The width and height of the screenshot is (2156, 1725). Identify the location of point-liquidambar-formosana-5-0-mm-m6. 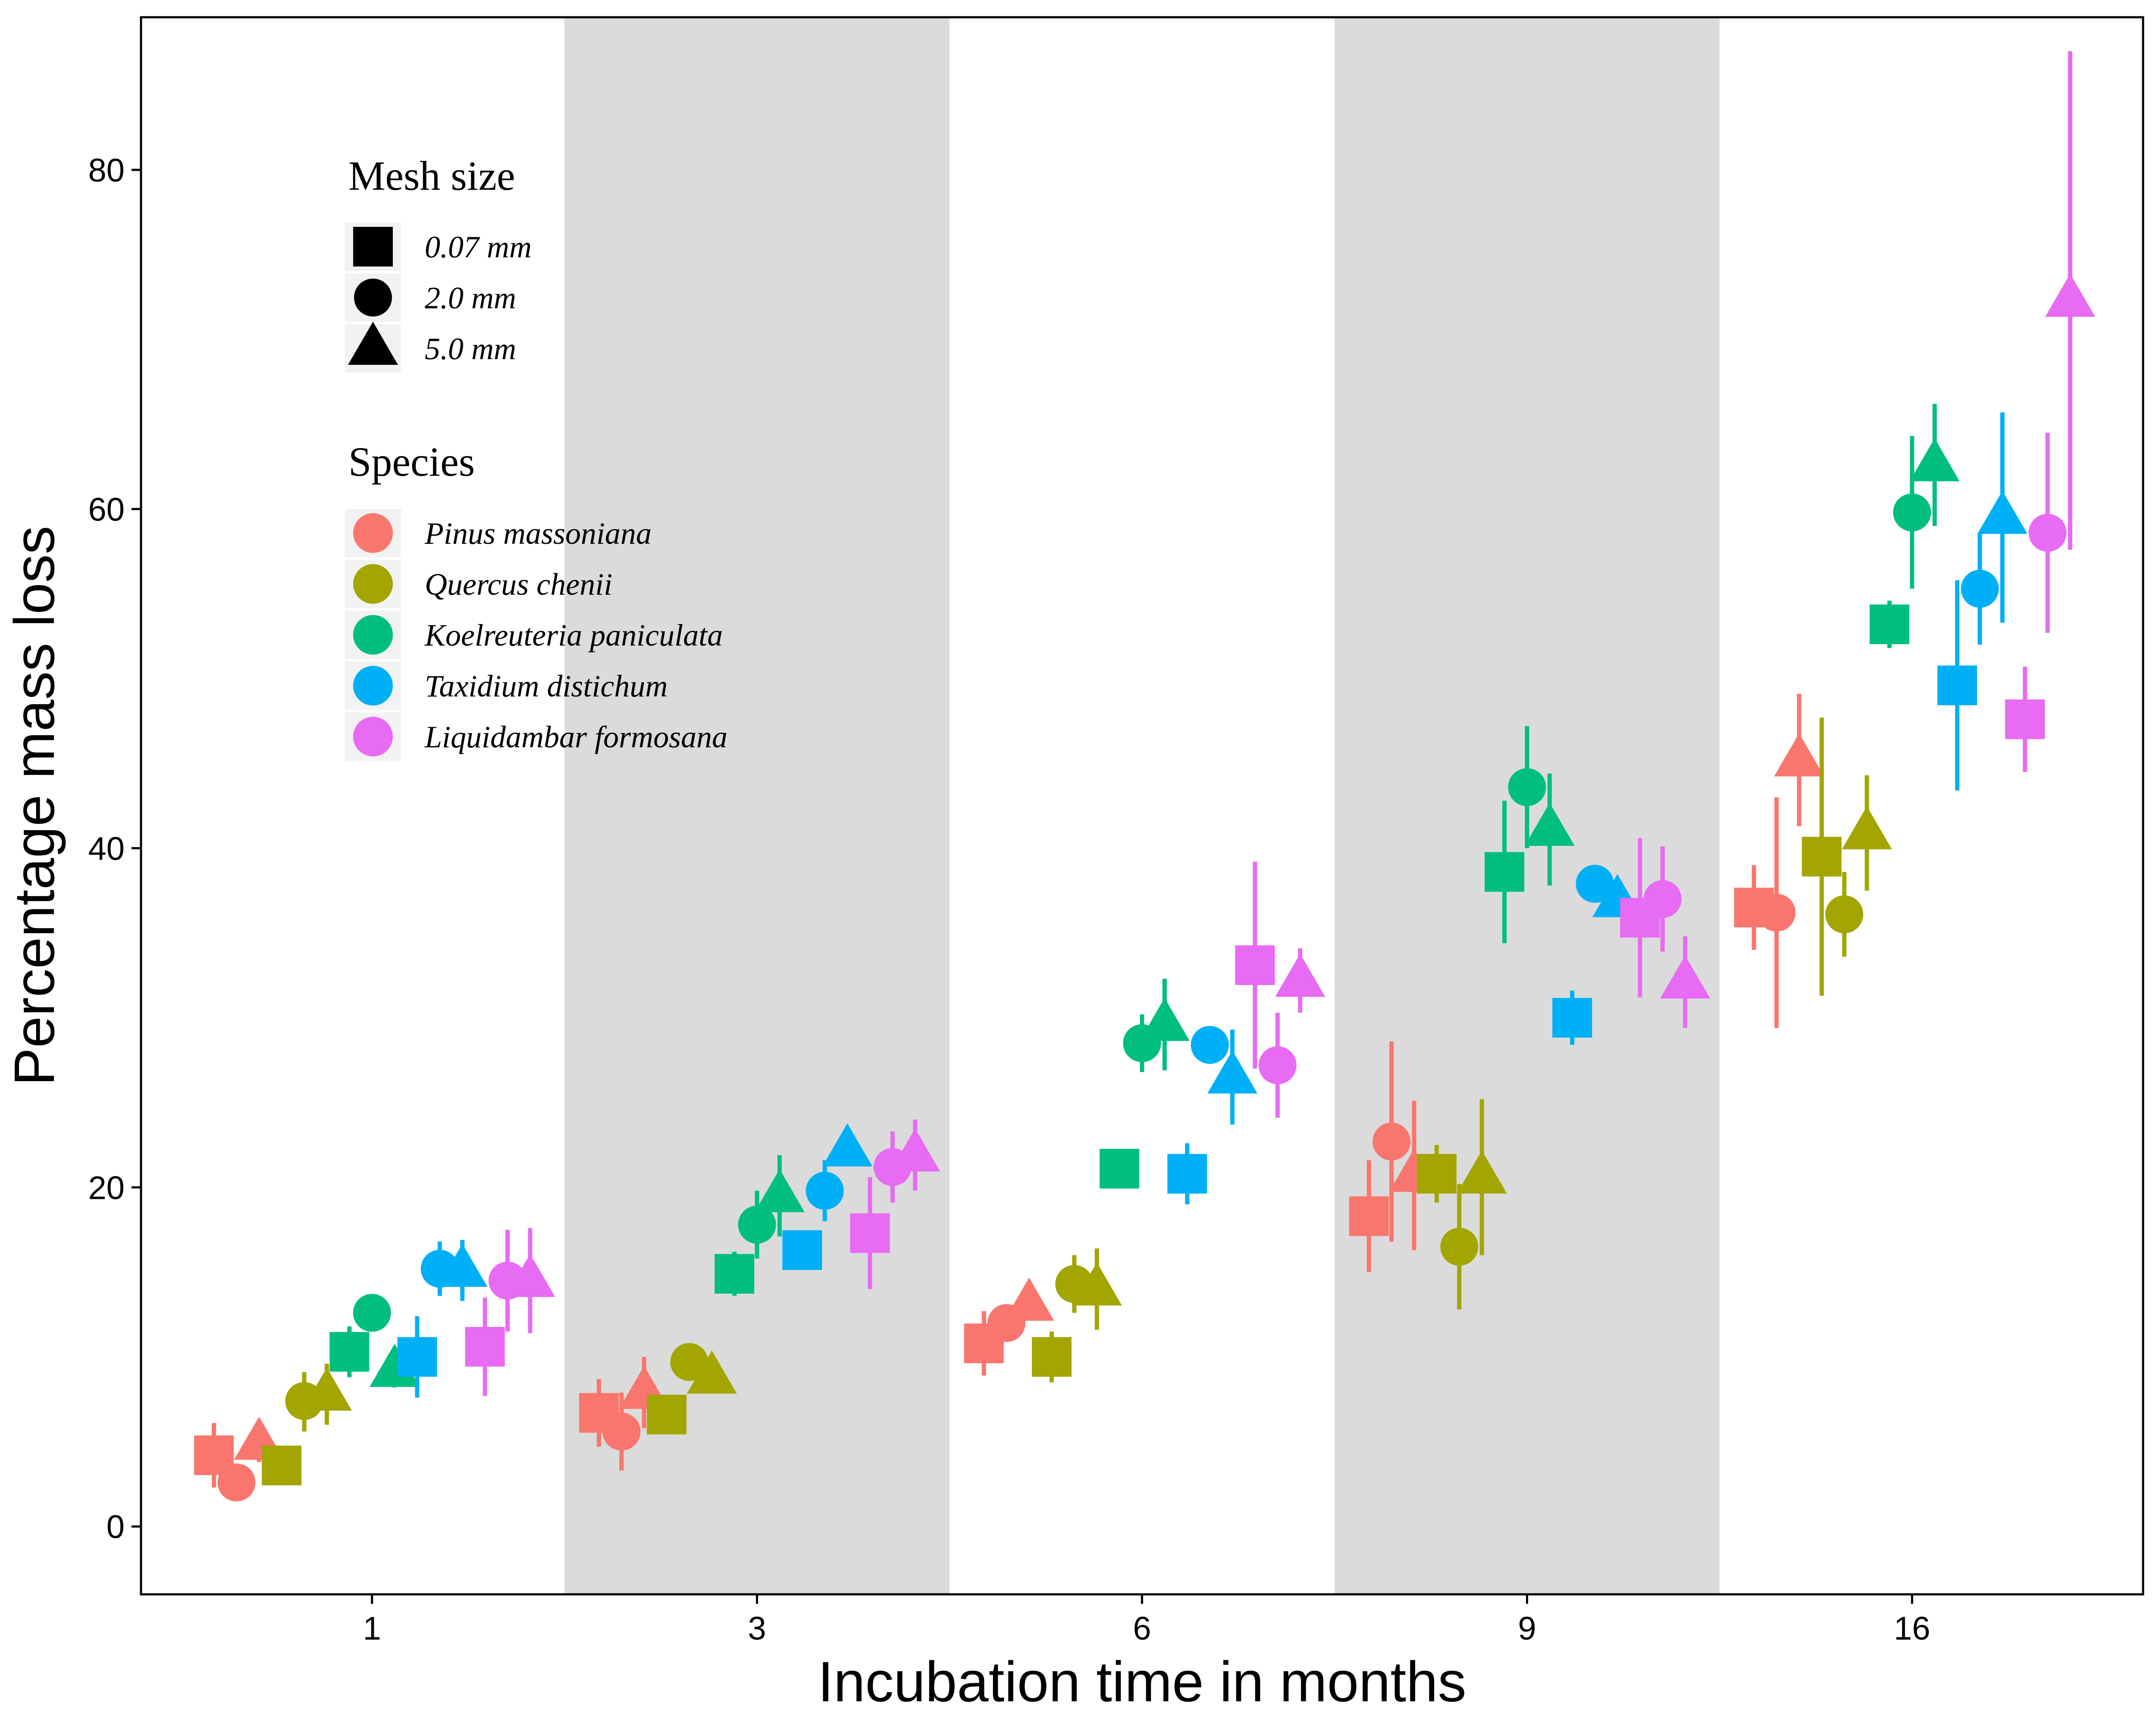
(1300, 975).